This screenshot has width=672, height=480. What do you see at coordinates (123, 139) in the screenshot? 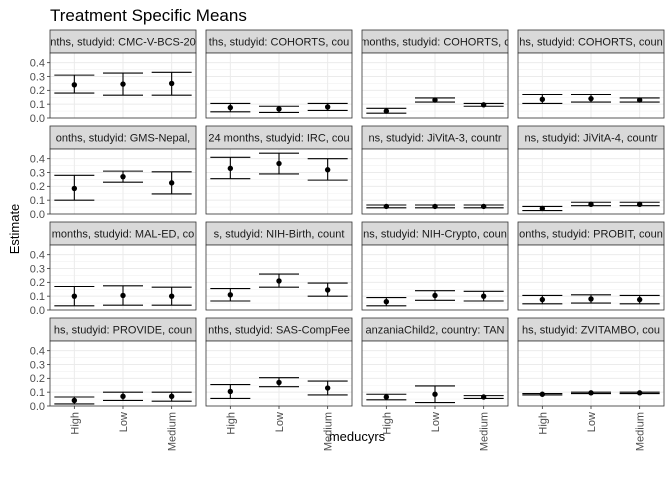
I see `facet-strip-label: onths, studyid: GMS-Nepal,` at bounding box center [123, 139].